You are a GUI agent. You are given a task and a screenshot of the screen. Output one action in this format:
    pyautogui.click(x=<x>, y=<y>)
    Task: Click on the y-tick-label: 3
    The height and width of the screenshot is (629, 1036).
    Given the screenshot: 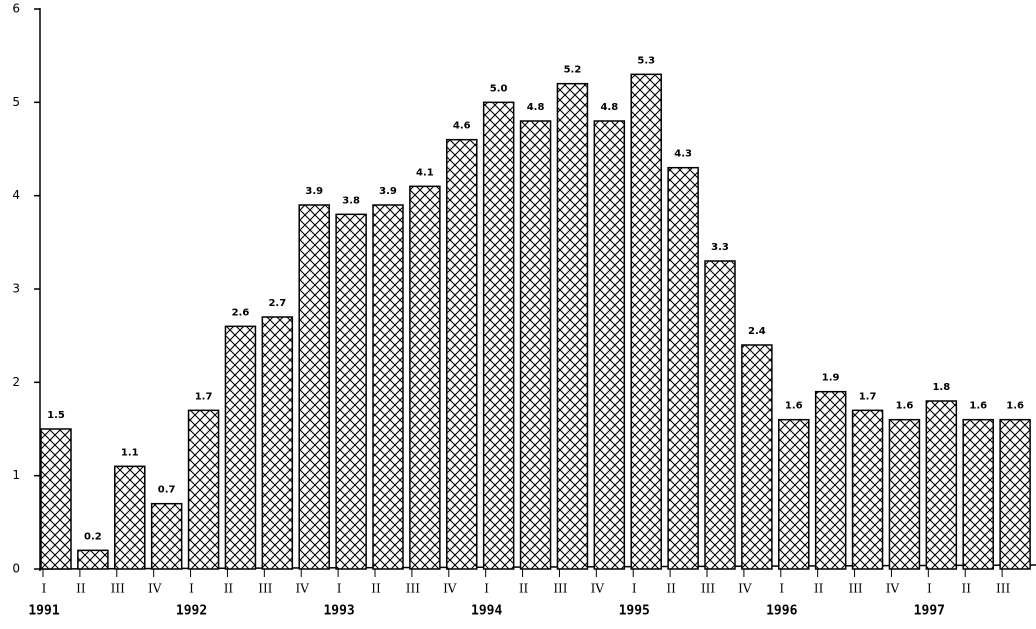 What is the action you would take?
    pyautogui.click(x=16, y=289)
    